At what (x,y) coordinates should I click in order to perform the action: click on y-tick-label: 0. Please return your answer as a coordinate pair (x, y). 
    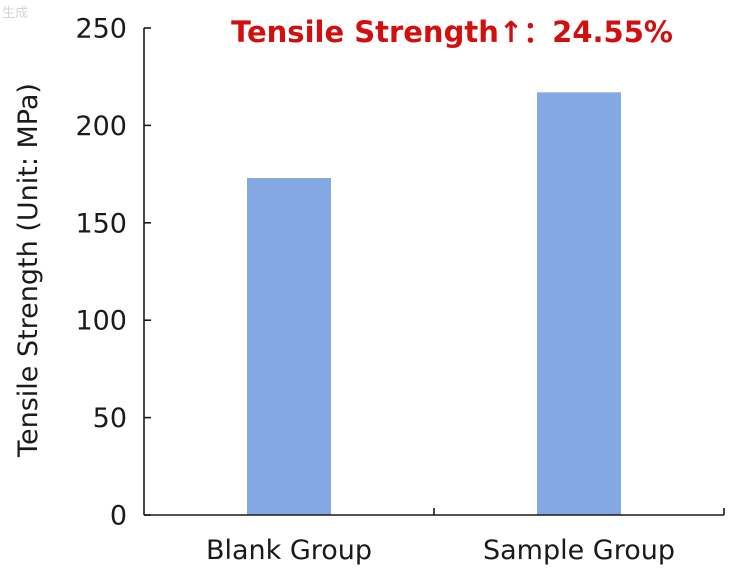
    Looking at the image, I should click on (118, 516).